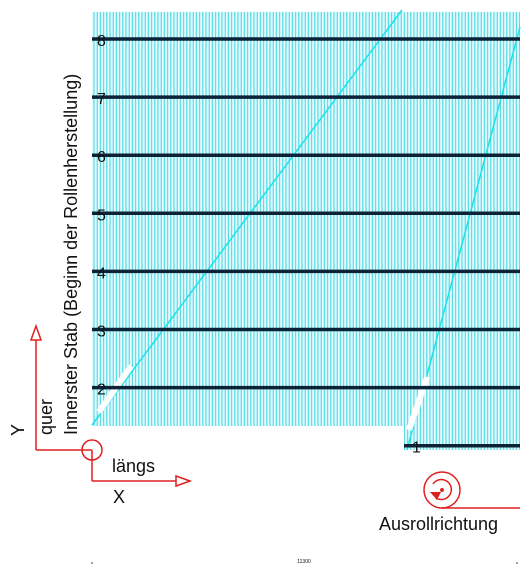 This screenshot has height=564, width=523. I want to click on row-label-5: 5, so click(101, 215).